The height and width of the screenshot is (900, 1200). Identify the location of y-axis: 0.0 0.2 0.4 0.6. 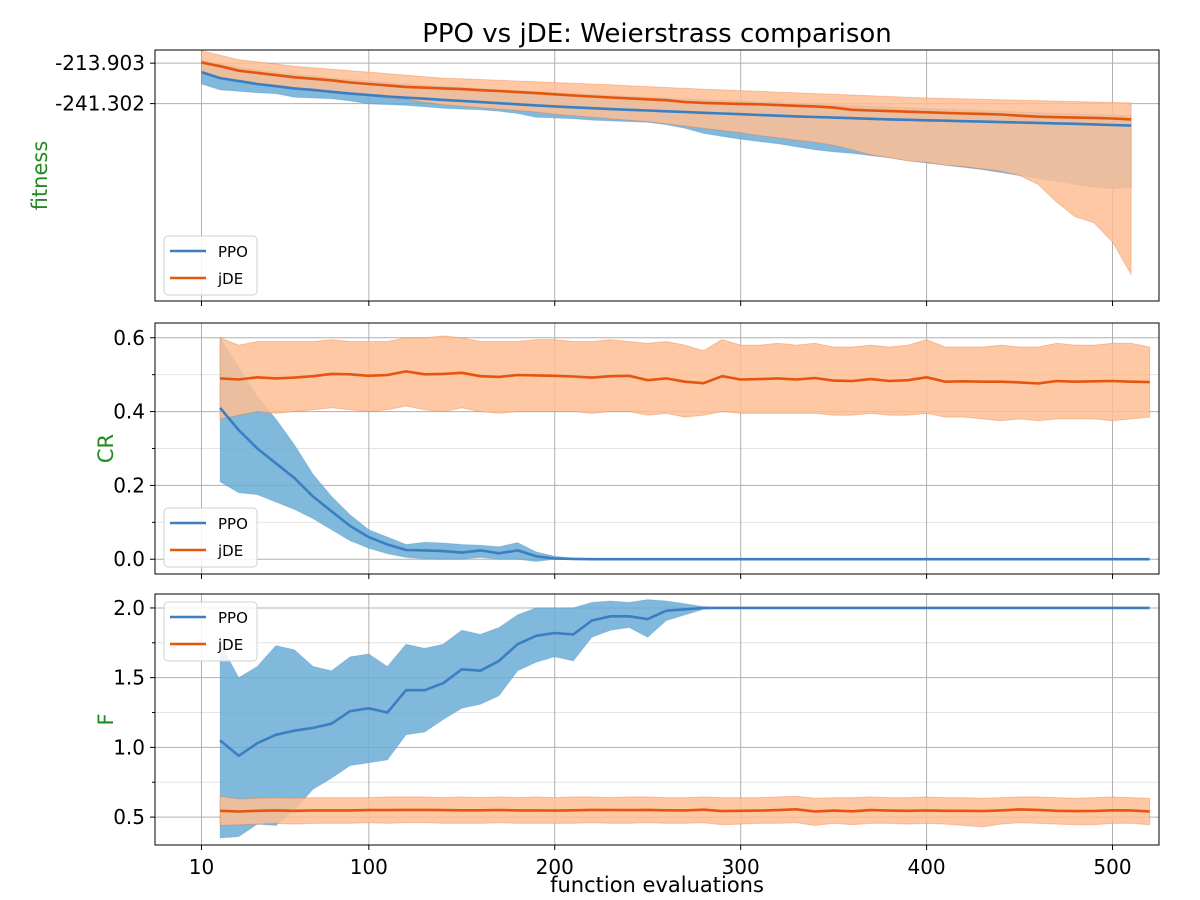
(134, 448).